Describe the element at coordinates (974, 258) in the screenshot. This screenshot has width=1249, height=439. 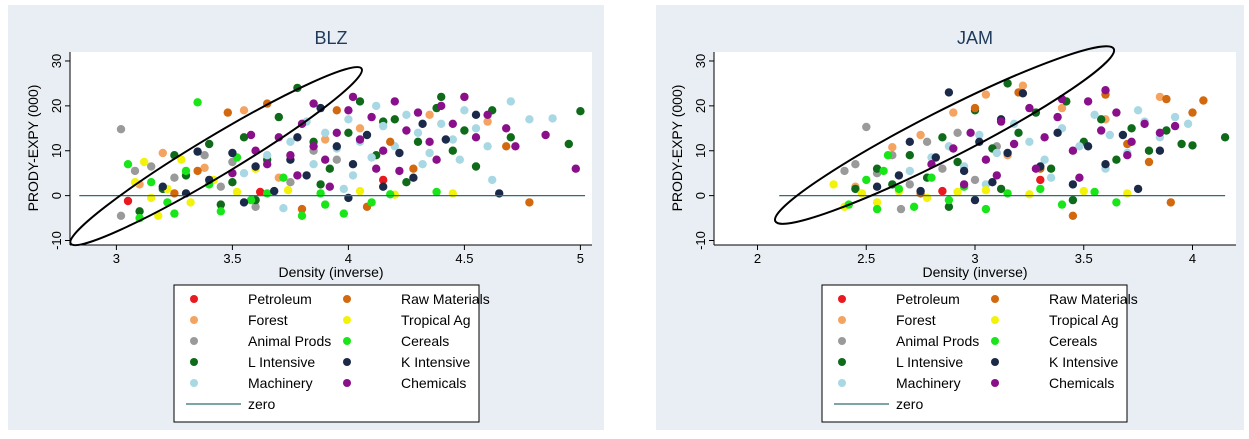
I see `x-tick-label: 3` at that location.